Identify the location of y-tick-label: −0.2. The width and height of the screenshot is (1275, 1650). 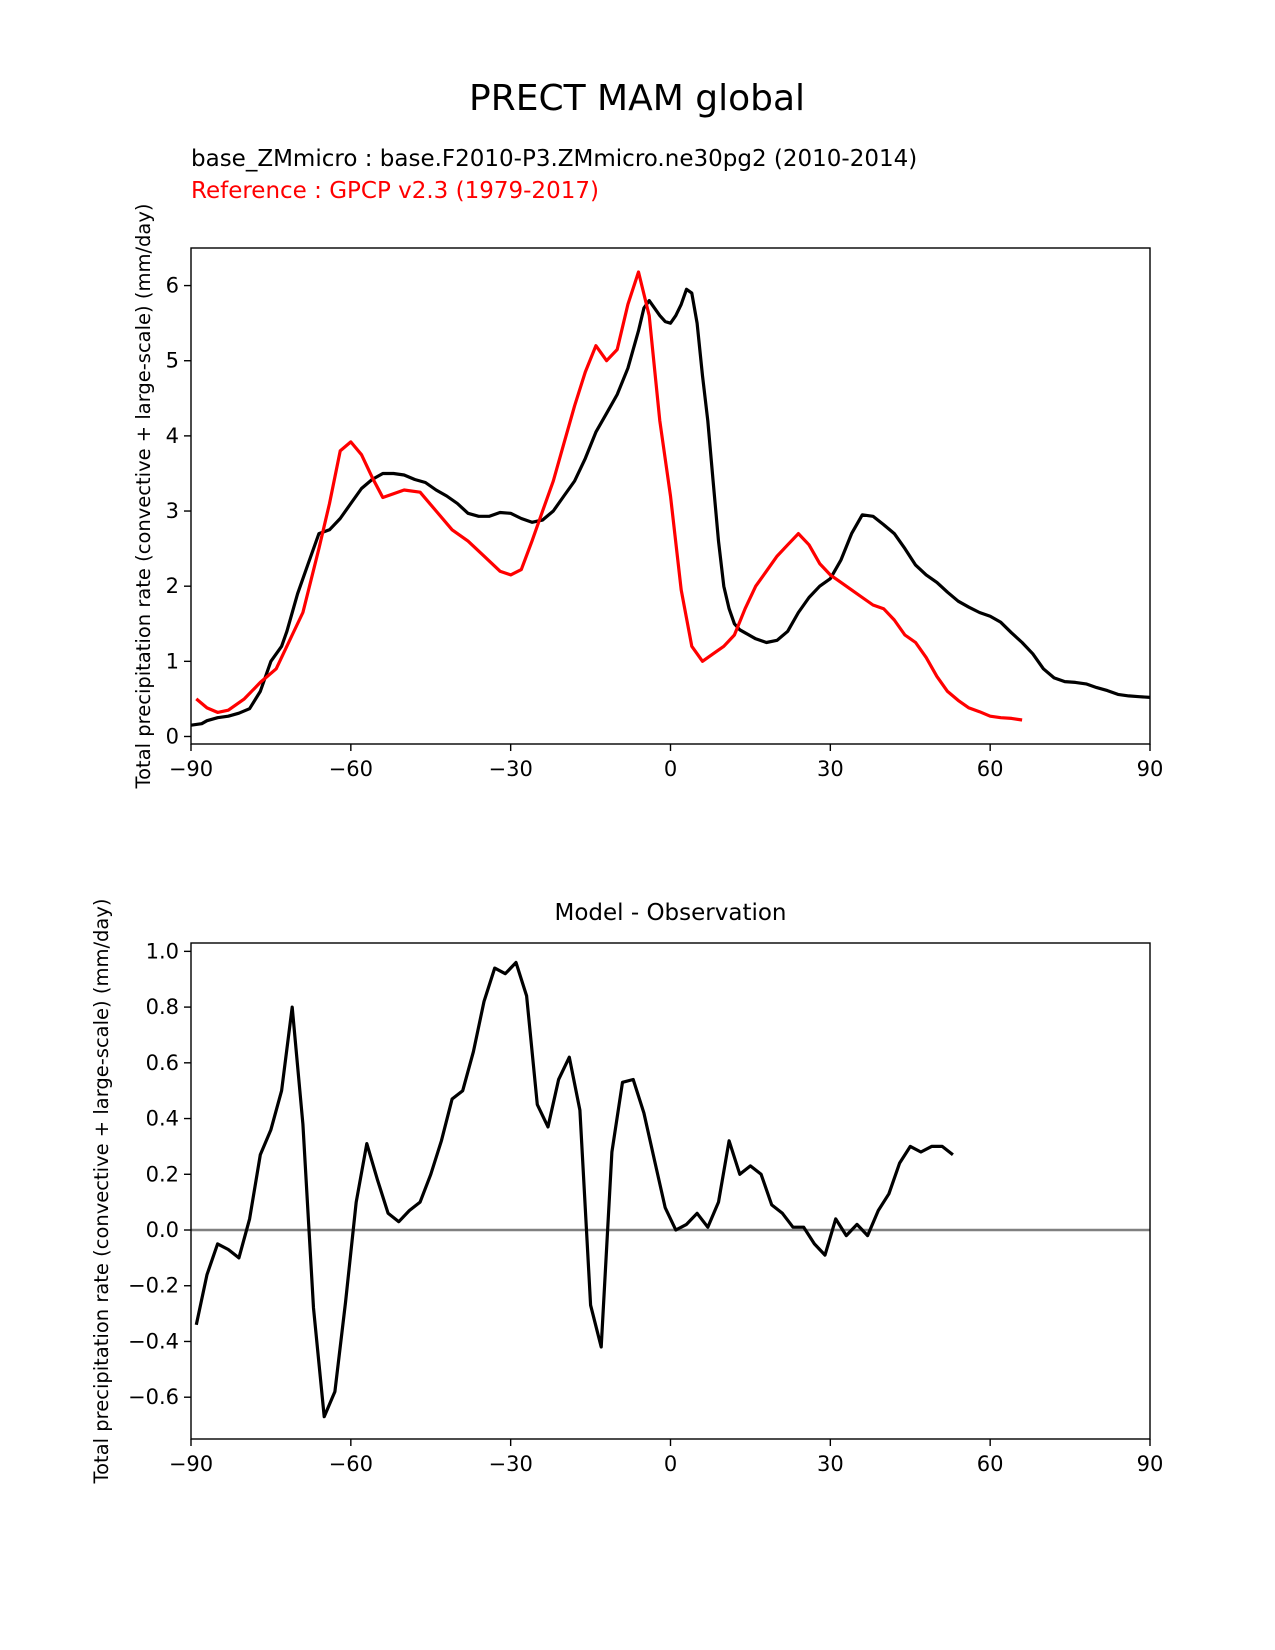
(153, 1286).